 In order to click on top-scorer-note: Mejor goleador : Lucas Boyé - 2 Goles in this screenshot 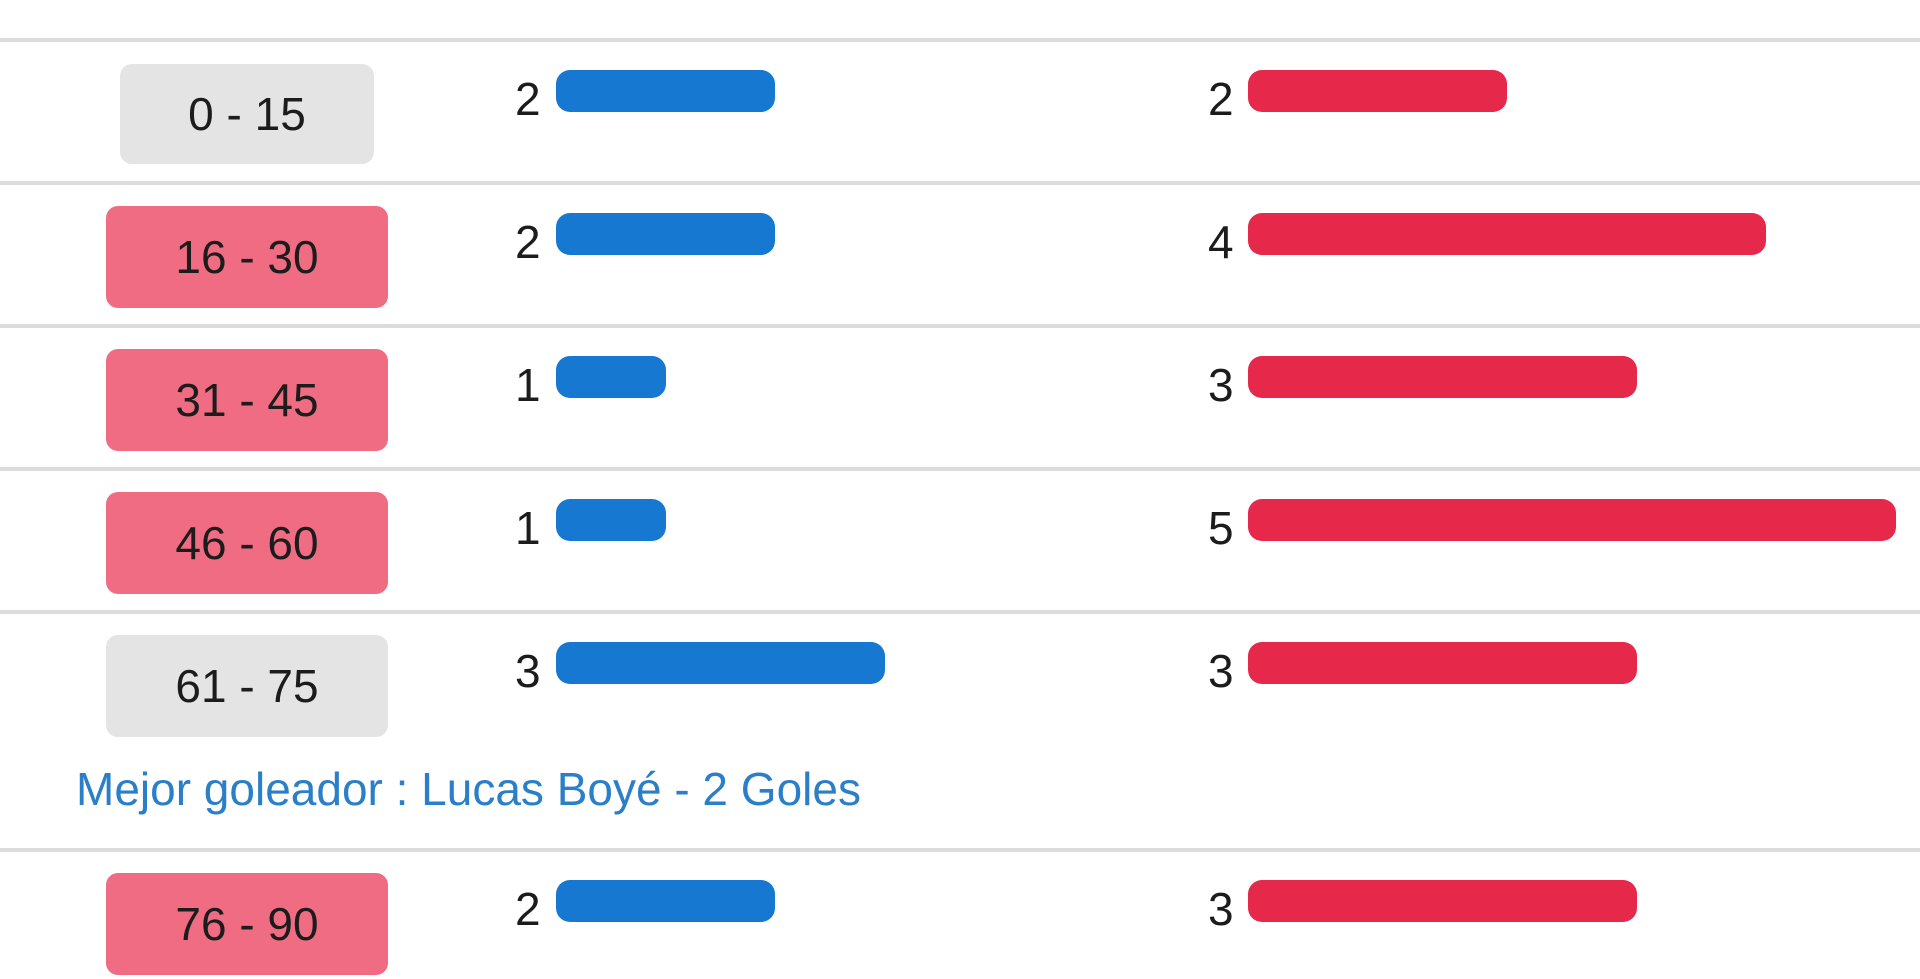, I will do `click(468, 789)`.